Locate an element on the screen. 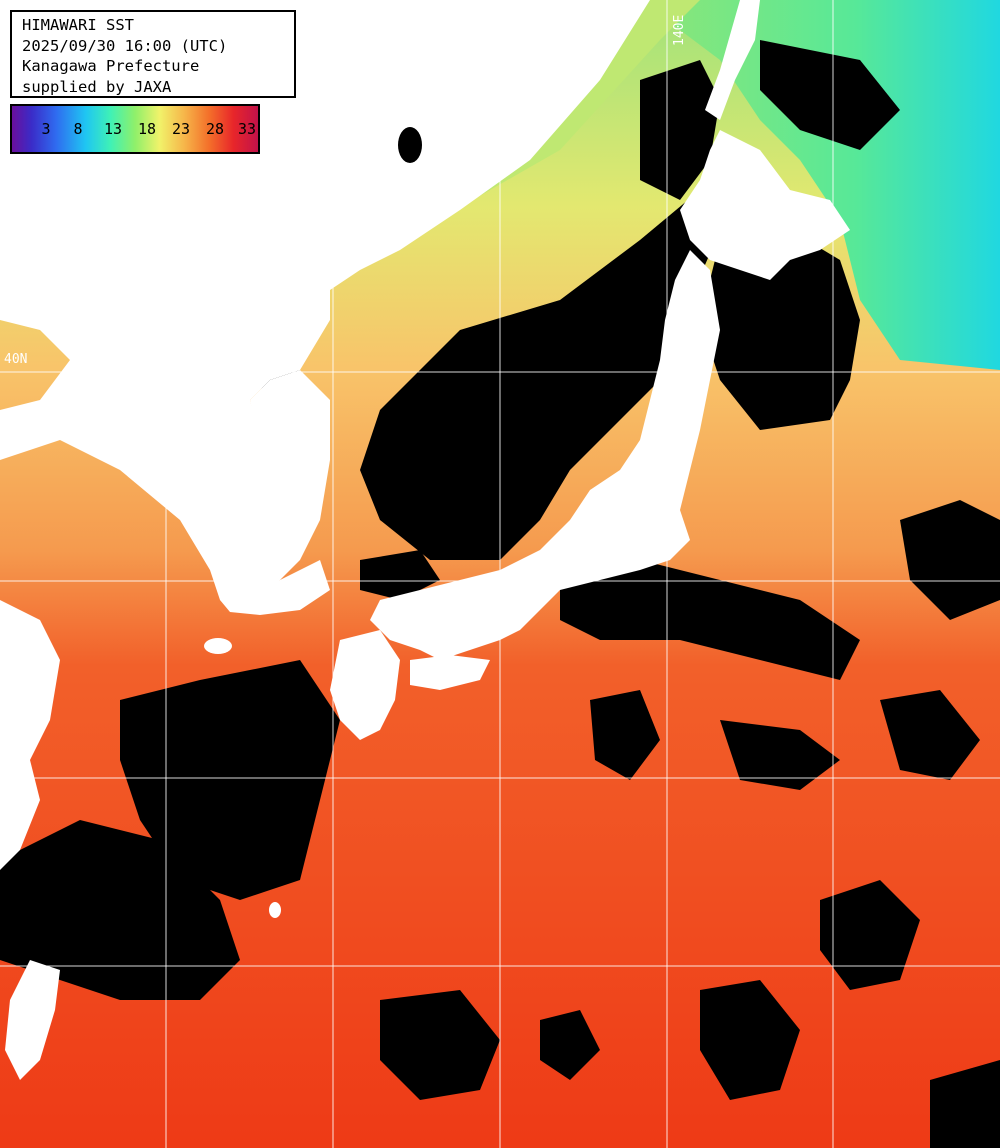 The width and height of the screenshot is (1000, 1148). latitude-label: 40N is located at coordinates (16, 359).